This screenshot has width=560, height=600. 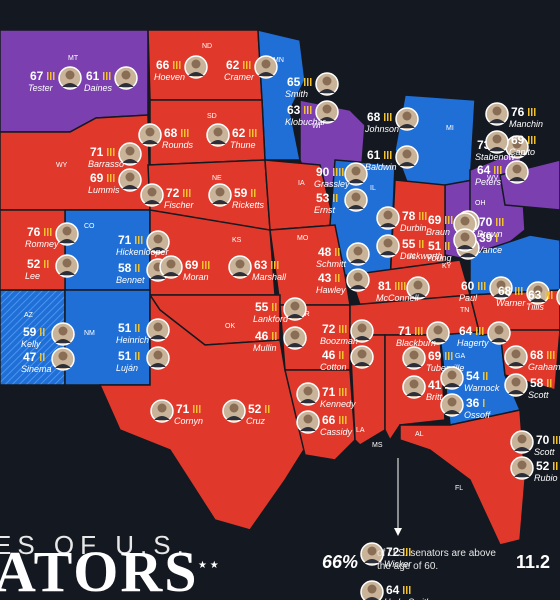 What do you see at coordinates (558, 297) in the screenshot?
I see `senator-portrait` at bounding box center [558, 297].